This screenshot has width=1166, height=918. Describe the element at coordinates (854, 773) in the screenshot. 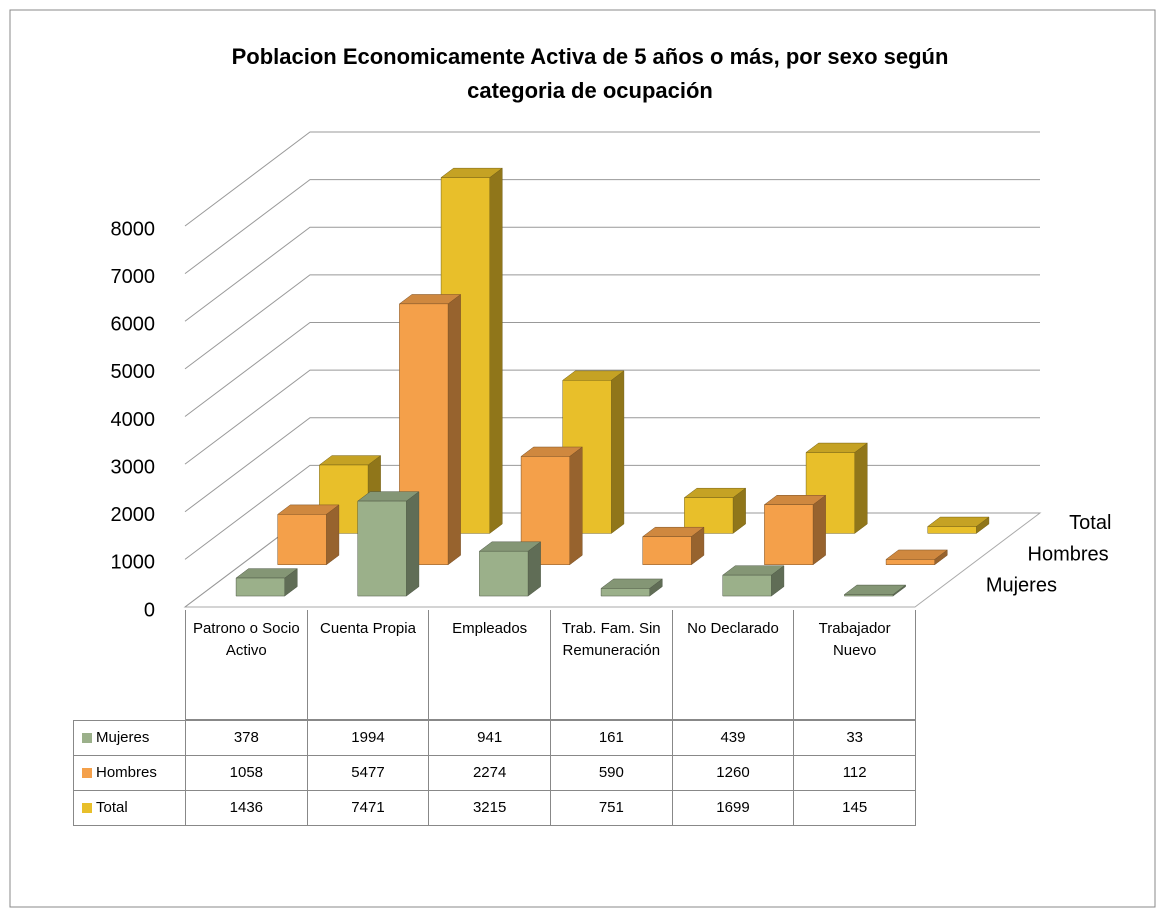

I see `table-cell: 112` at that location.